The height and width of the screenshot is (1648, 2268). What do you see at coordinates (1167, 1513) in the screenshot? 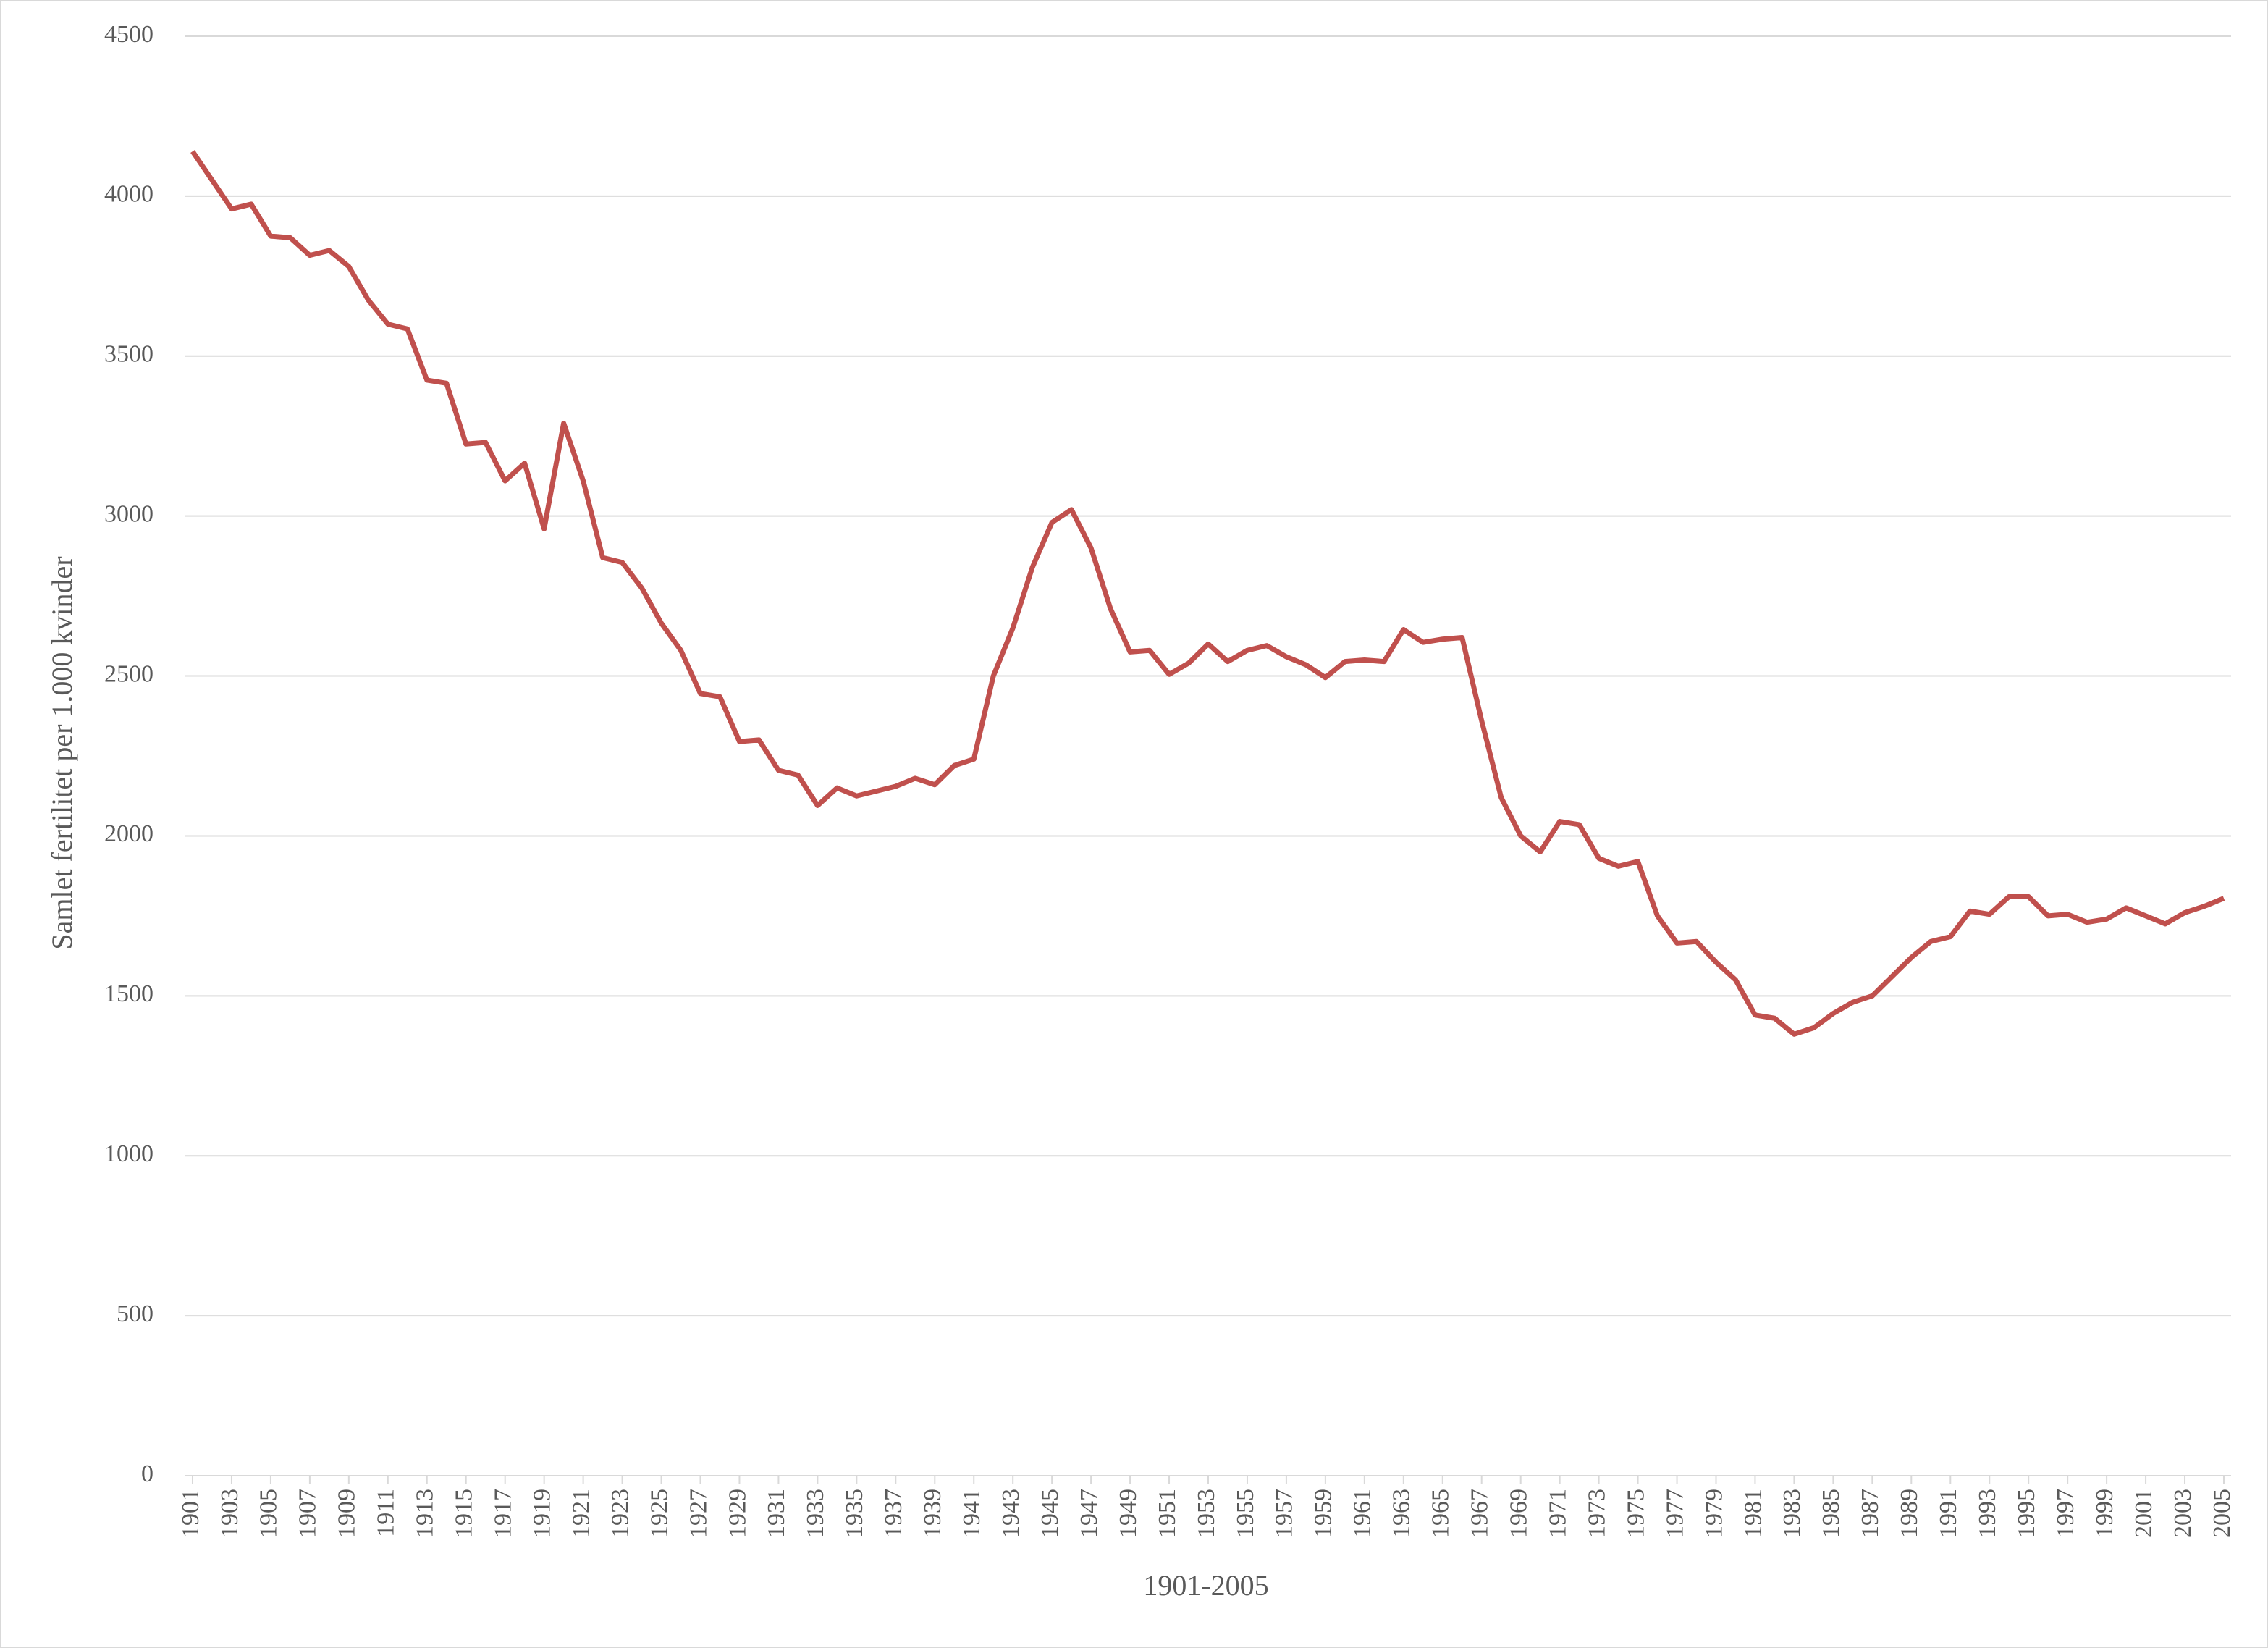
I see `x-tick-label: 1951` at bounding box center [1167, 1513].